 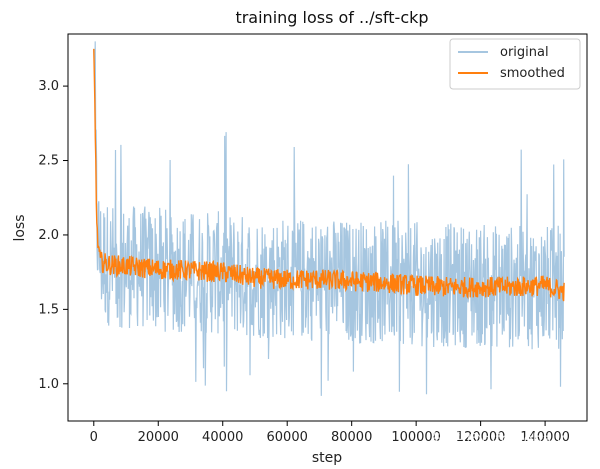 I want to click on x-tick-label: 100000, so click(x=416, y=437).